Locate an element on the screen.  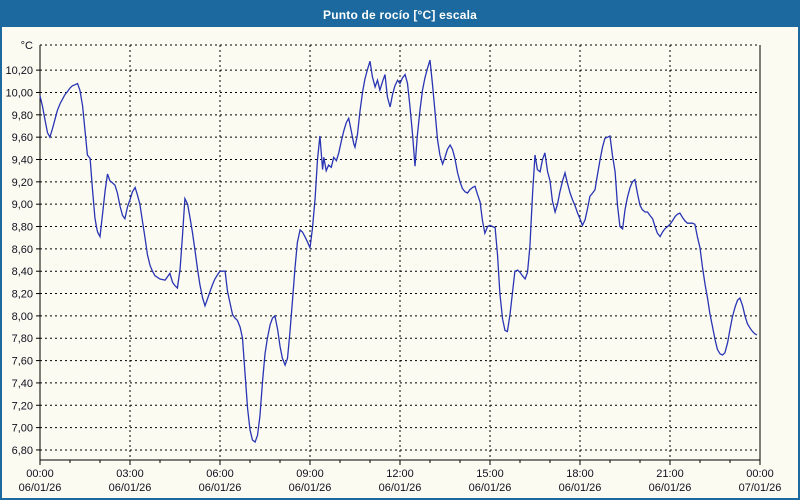
x-tick-time-label: 06:00 is located at coordinates (220, 474).